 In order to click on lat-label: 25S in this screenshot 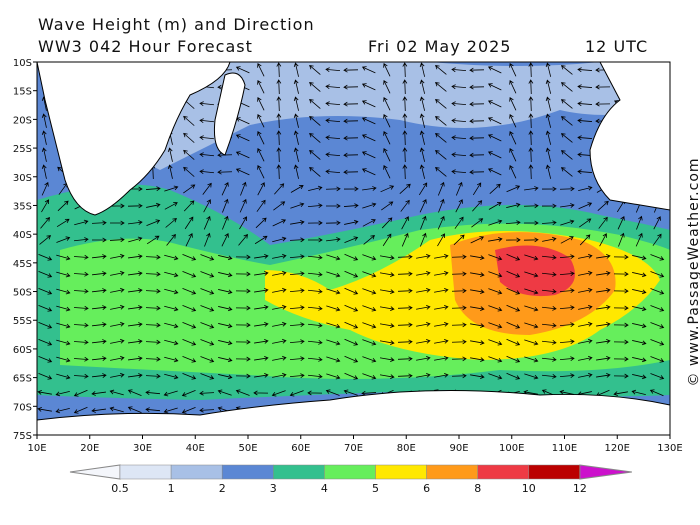, I will do `click(22, 149)`.